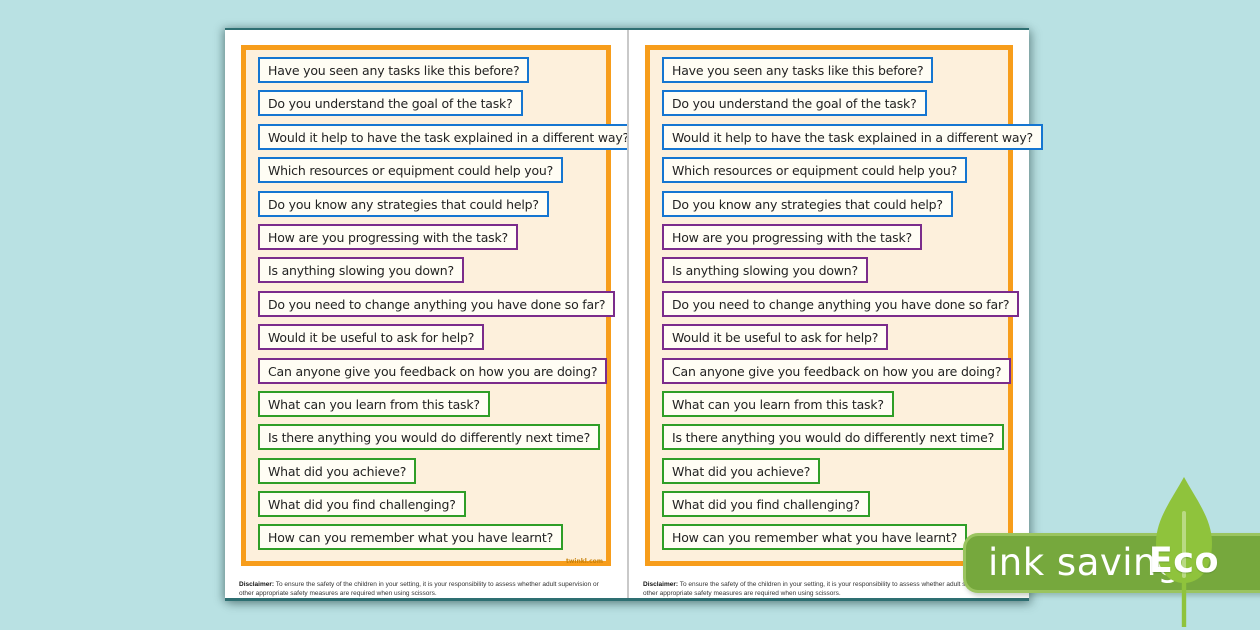 Image resolution: width=1260 pixels, height=630 pixels. I want to click on eco-leaf-icon, so click(1184, 552).